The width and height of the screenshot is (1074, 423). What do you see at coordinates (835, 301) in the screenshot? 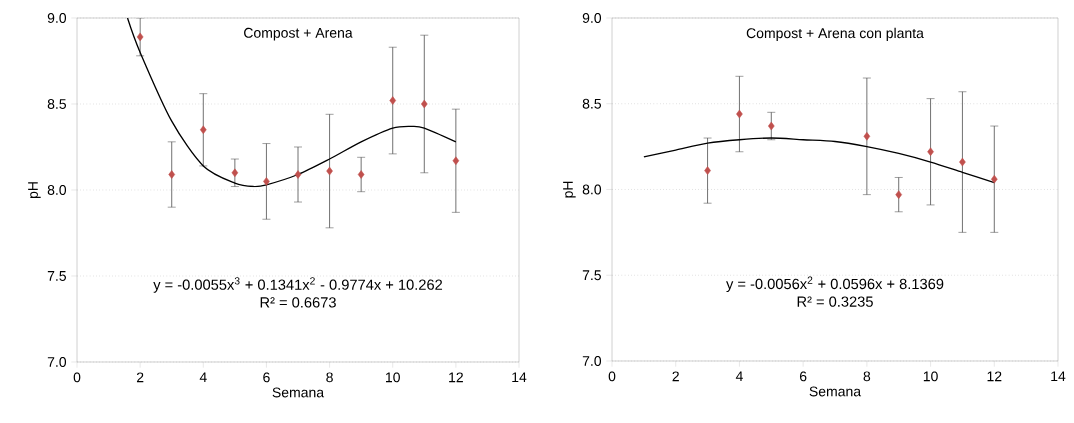
I see `annotation: R² = 0.3235` at bounding box center [835, 301].